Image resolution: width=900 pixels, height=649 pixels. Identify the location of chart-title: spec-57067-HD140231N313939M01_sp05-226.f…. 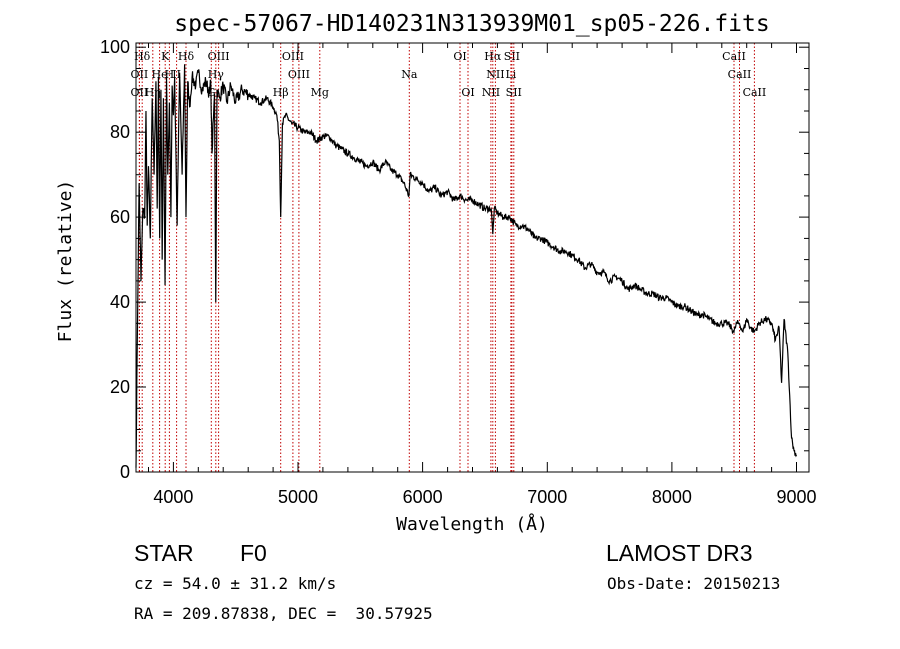
(471, 24).